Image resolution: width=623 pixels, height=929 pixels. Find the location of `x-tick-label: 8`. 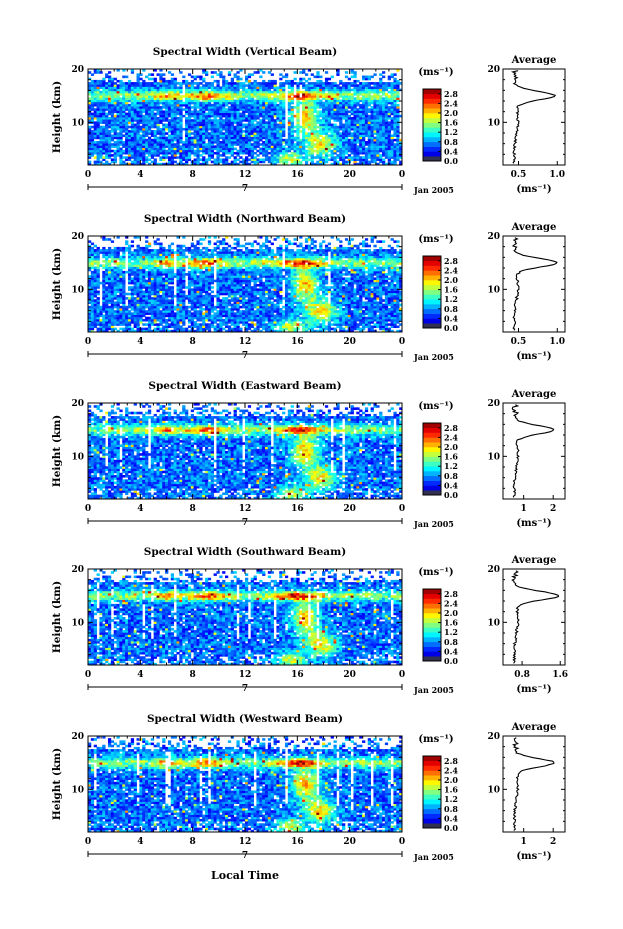

x-tick-label: 8 is located at coordinates (193, 175).